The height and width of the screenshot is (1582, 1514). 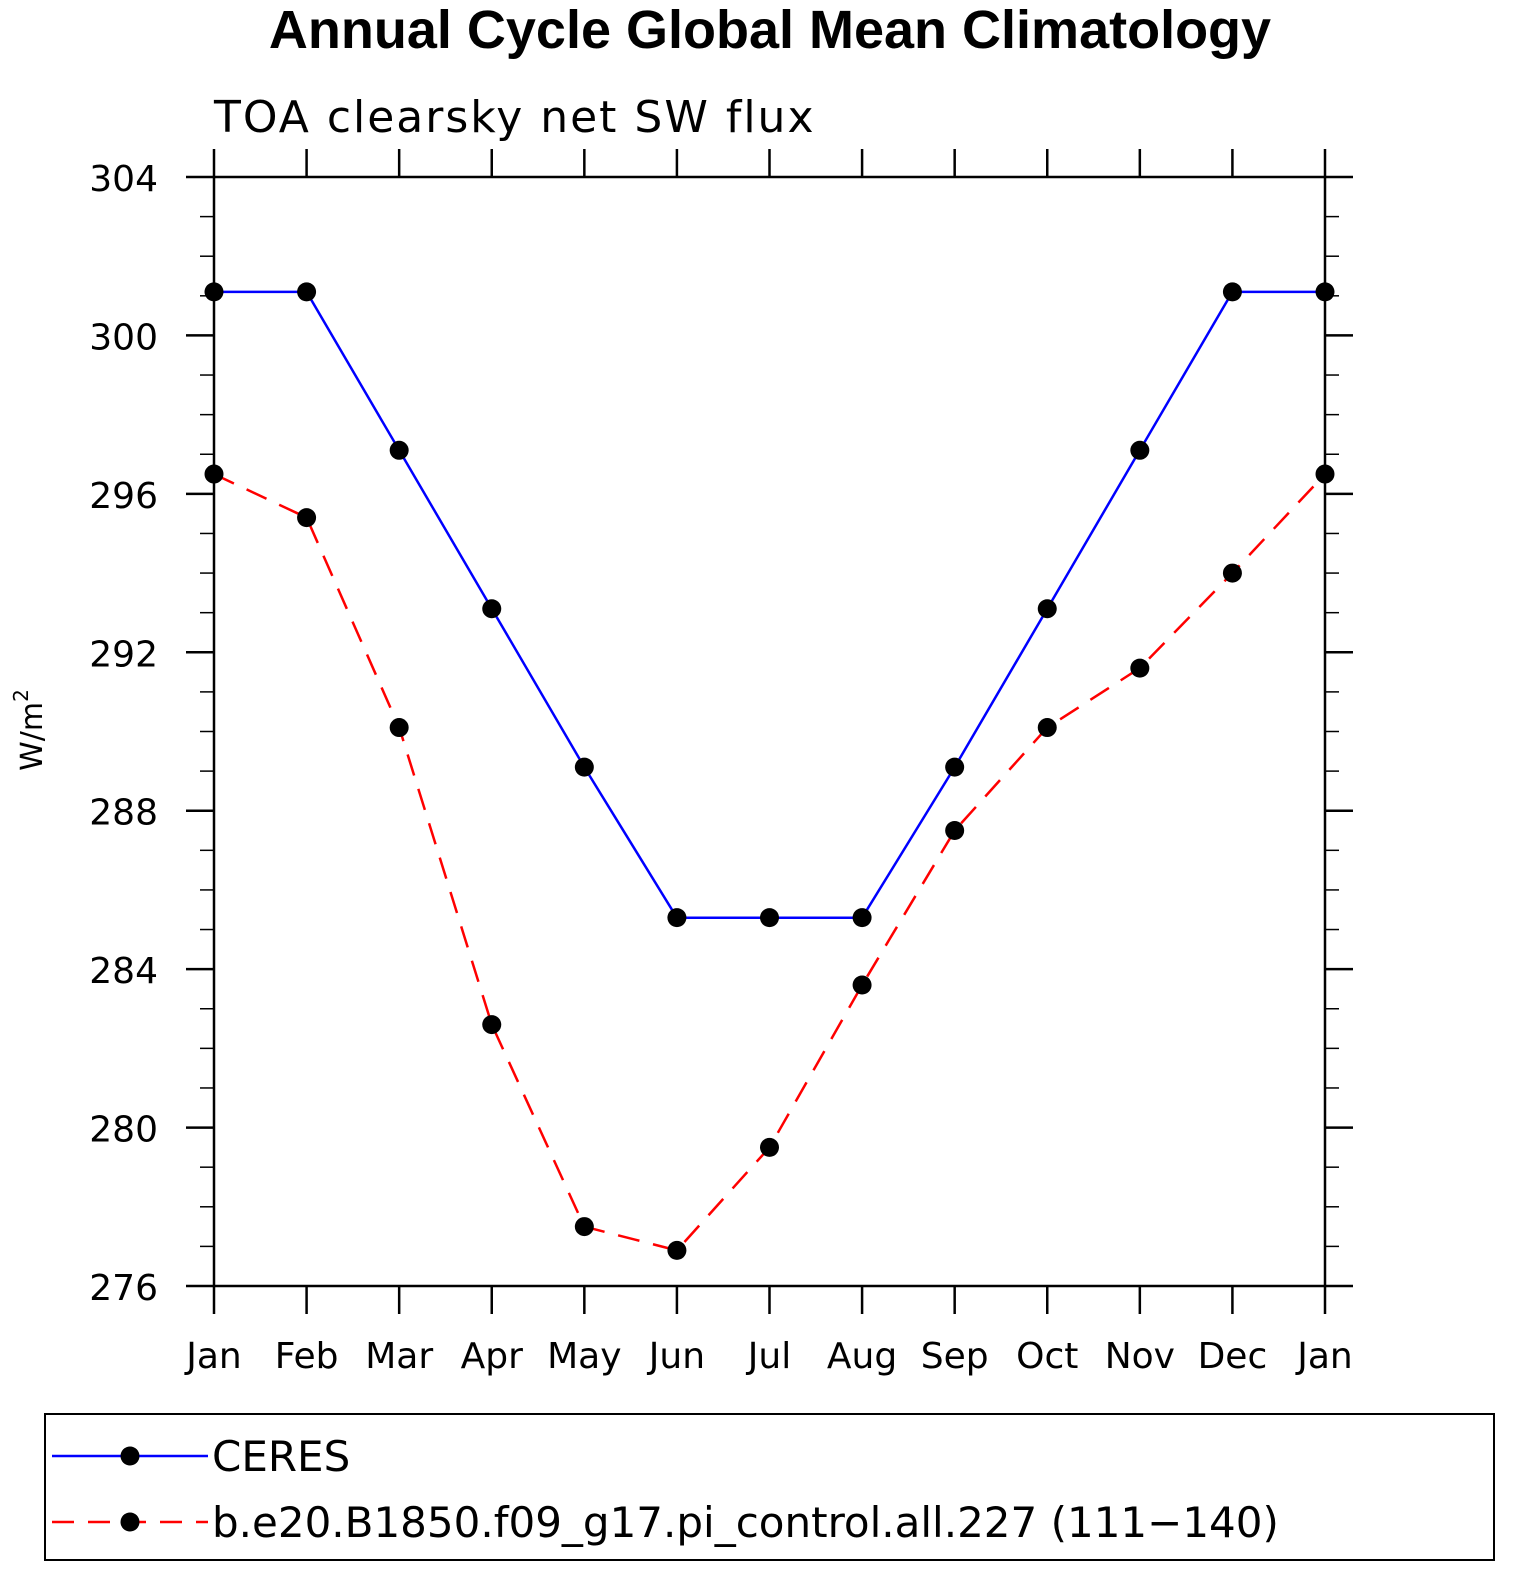 I want to click on y-tick-label: 296, so click(x=123, y=496).